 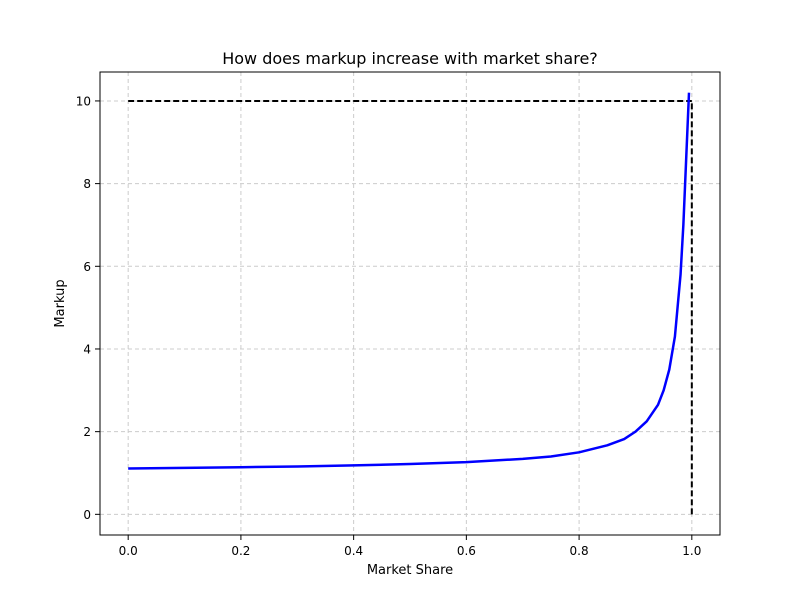 What do you see at coordinates (410, 570) in the screenshot?
I see `x-axis-label: Market Share` at bounding box center [410, 570].